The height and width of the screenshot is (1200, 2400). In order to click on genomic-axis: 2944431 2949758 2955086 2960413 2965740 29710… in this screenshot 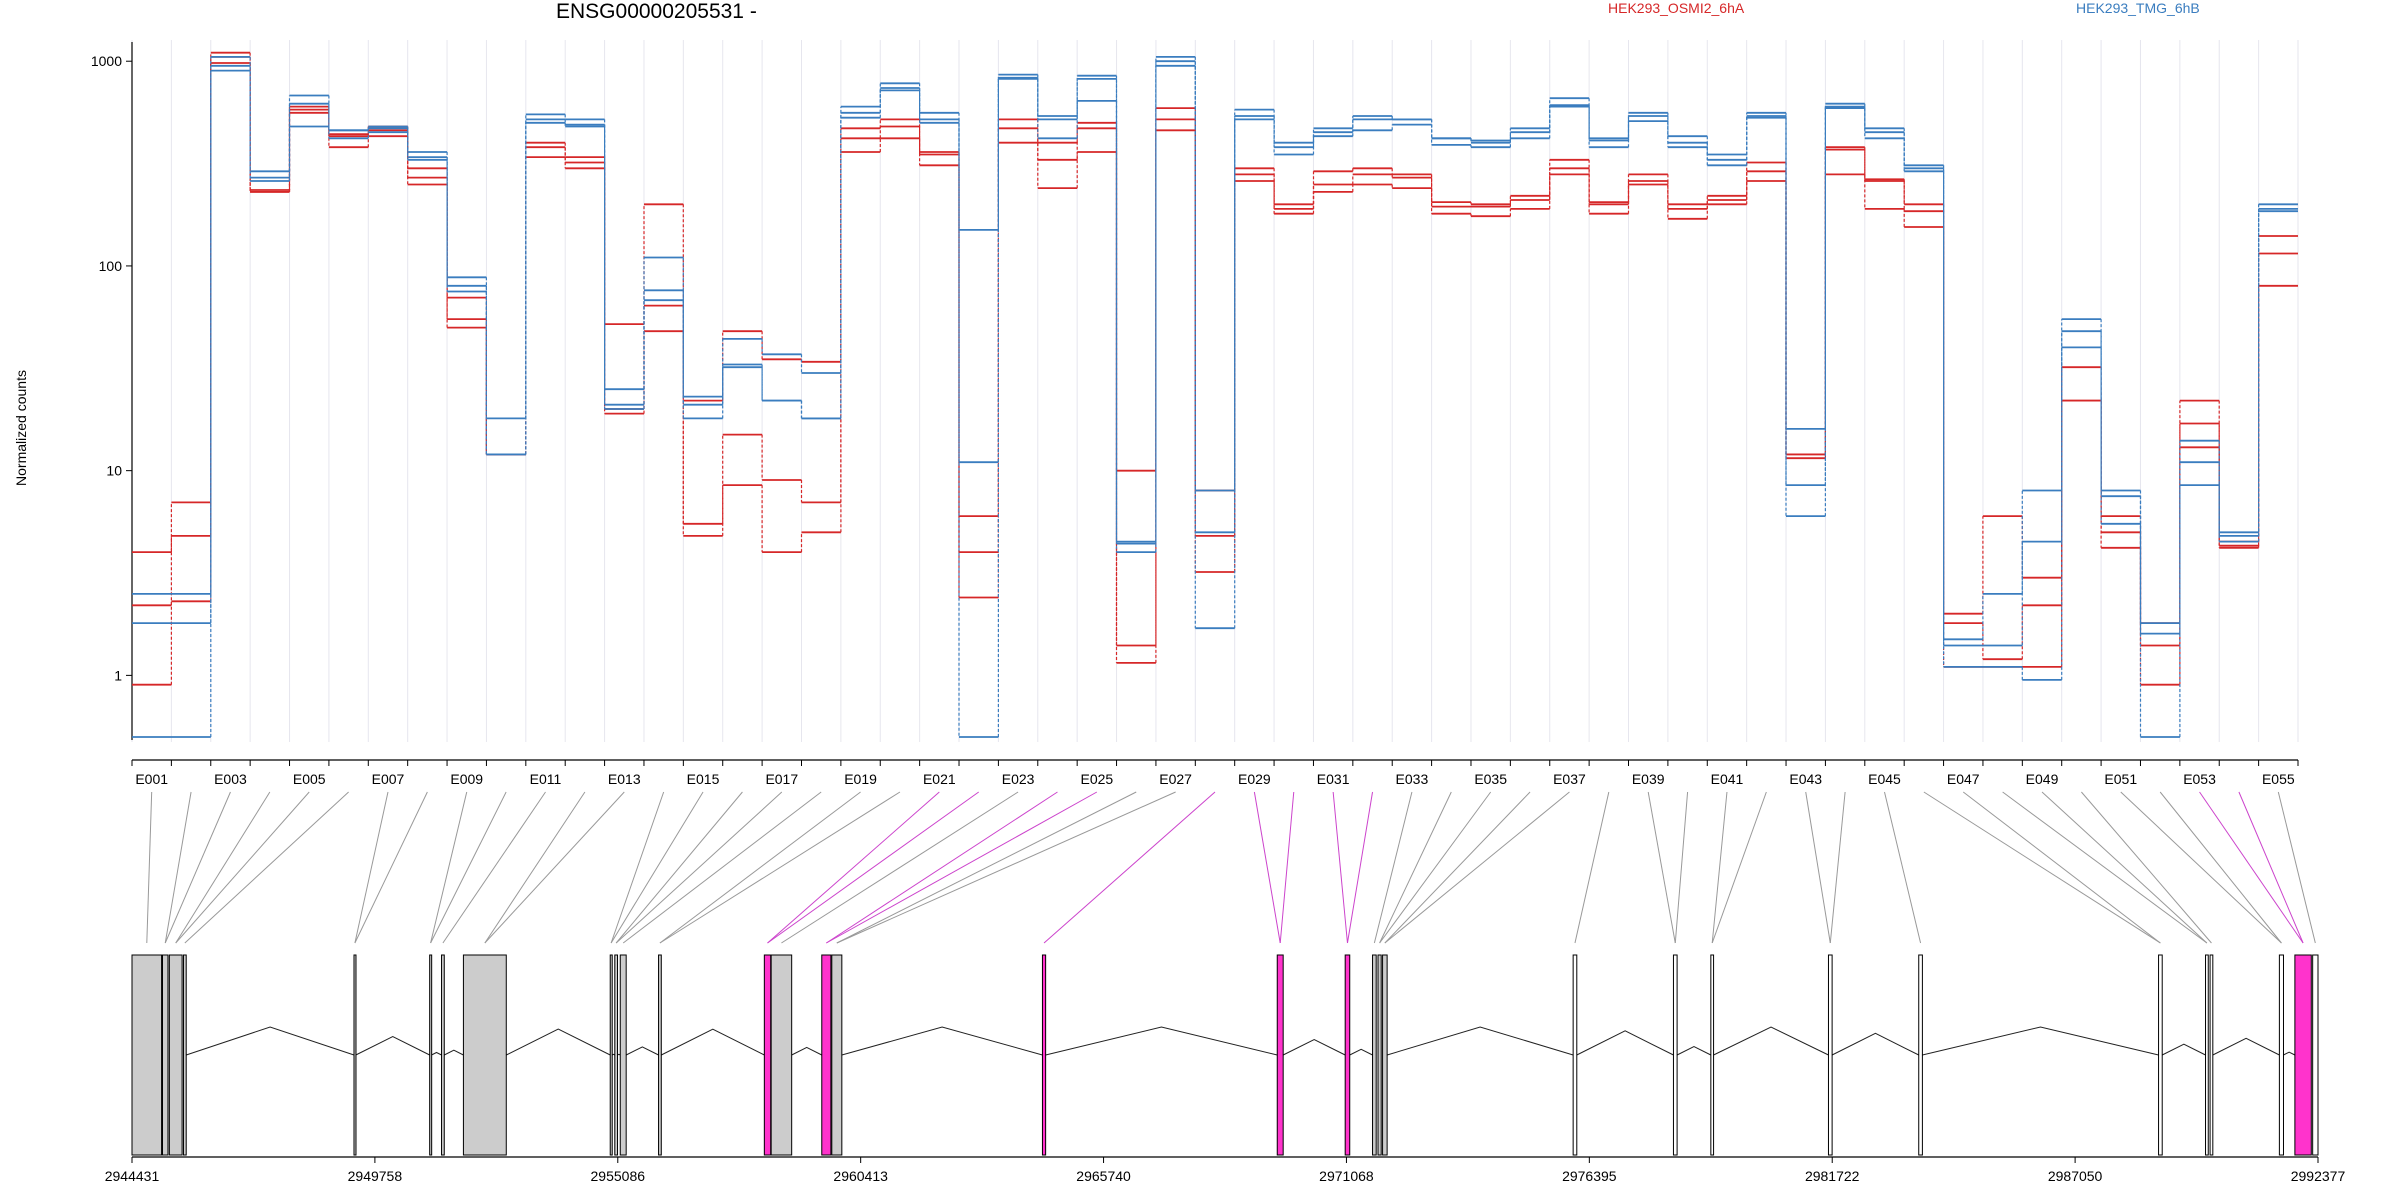, I will do `click(1225, 1170)`.